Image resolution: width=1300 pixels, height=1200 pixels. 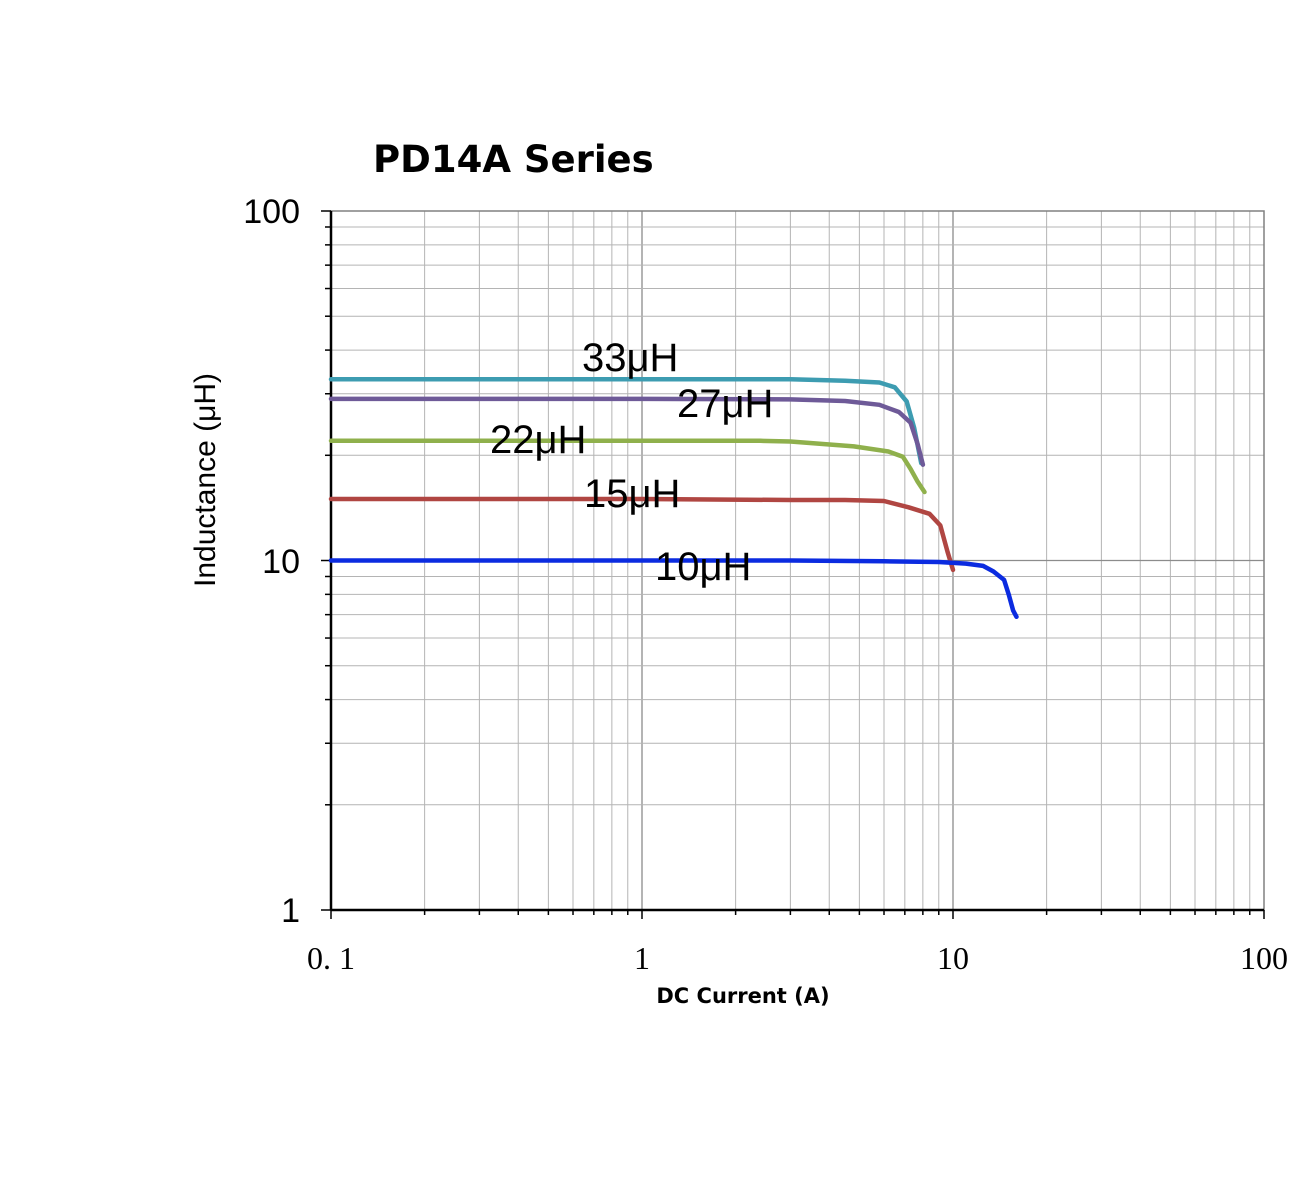 What do you see at coordinates (627, 466) in the screenshot?
I see `series-line-22uh` at bounding box center [627, 466].